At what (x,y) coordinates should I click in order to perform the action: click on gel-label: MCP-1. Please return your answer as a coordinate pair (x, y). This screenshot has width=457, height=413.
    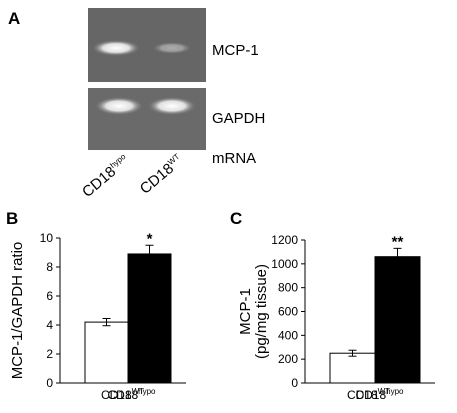
    Looking at the image, I should click on (235, 50).